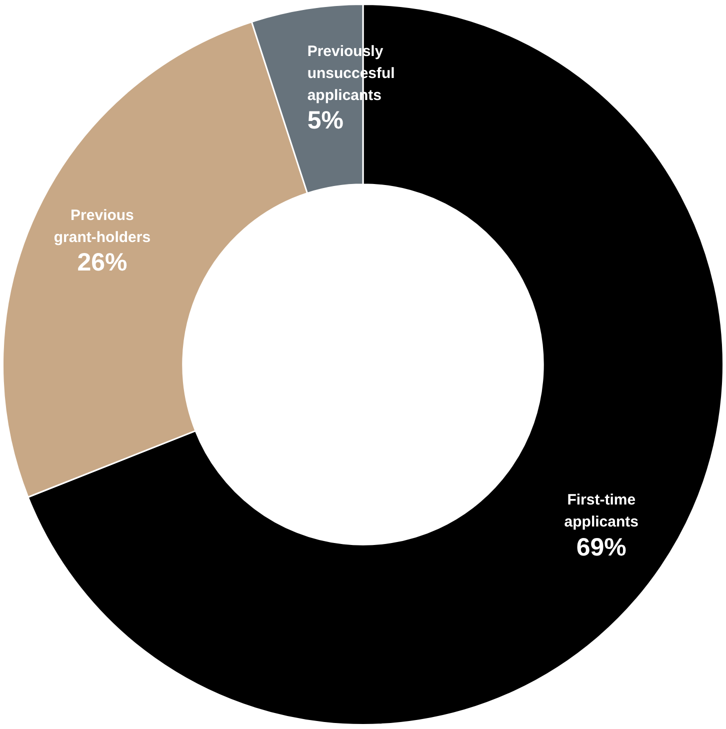 This screenshot has width=726, height=729. Describe the element at coordinates (601, 547) in the screenshot. I see `data-label: 69%` at that location.